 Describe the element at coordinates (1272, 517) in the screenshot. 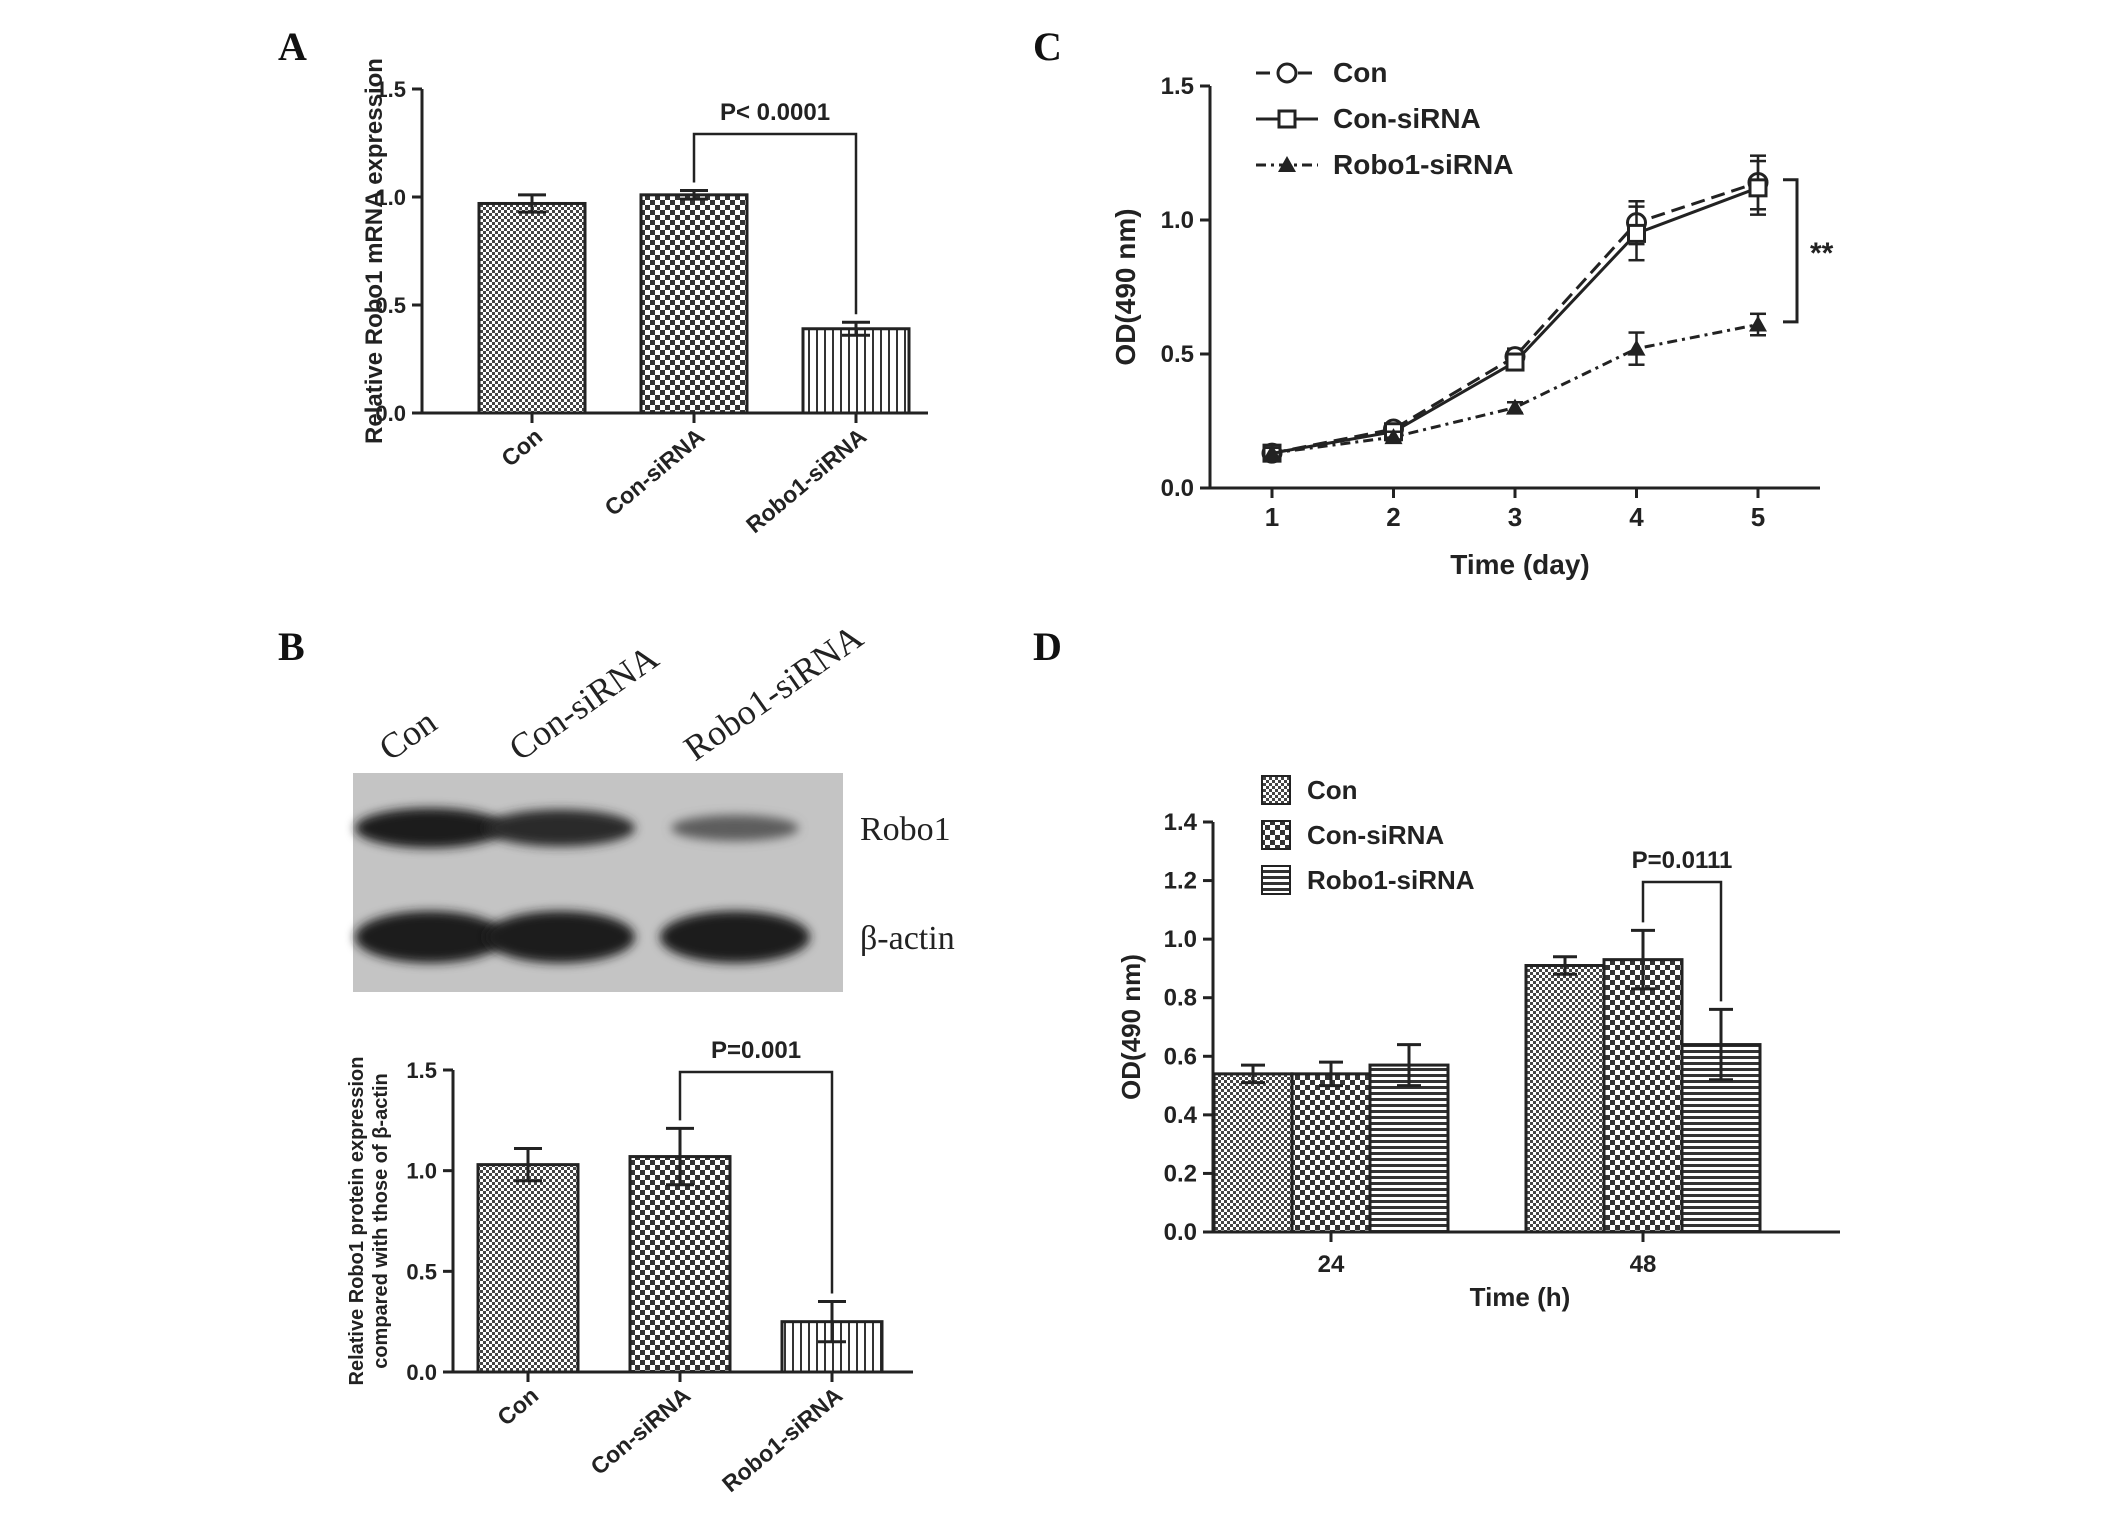

I see `x-tick-label: 1` at that location.